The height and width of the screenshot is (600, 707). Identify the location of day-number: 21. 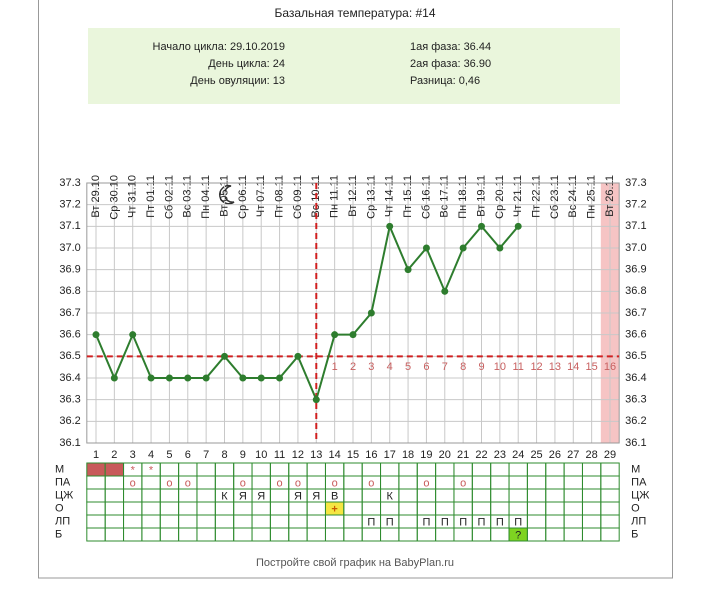
(463, 455).